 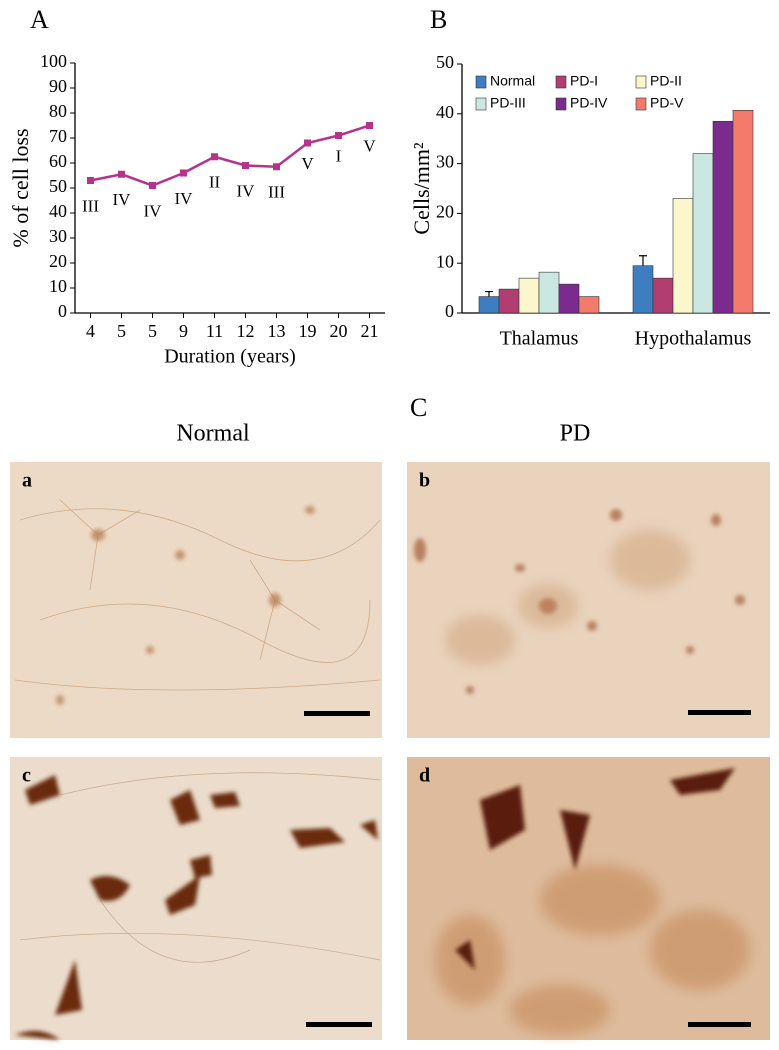 I want to click on x-tick-label: 9, so click(x=183, y=331).